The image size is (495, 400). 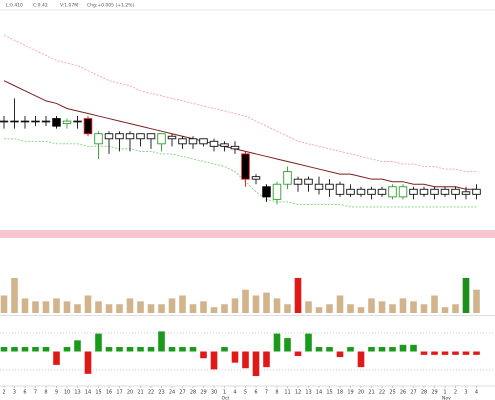 I want to click on x-tick-label: 10, so click(x=67, y=393).